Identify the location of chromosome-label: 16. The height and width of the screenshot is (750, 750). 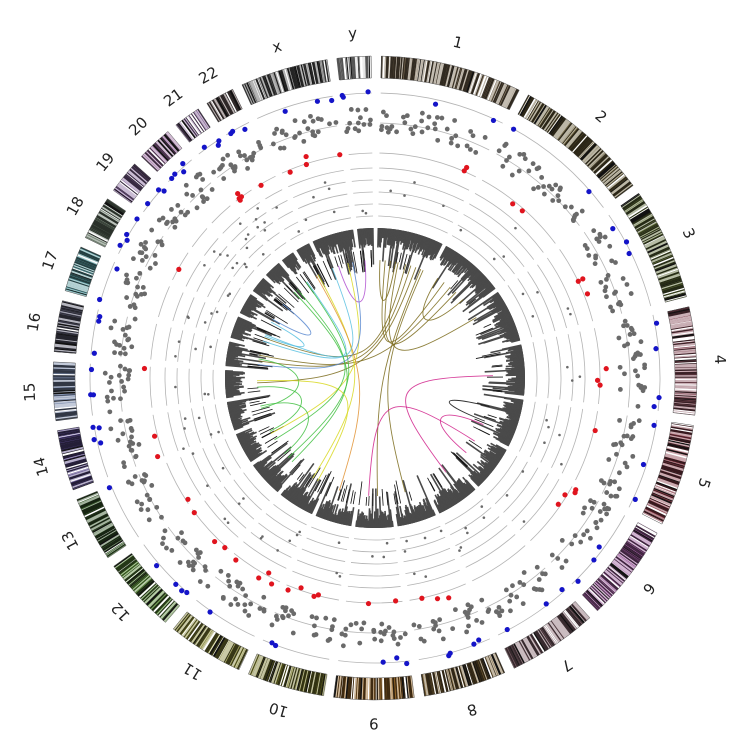
(34, 322).